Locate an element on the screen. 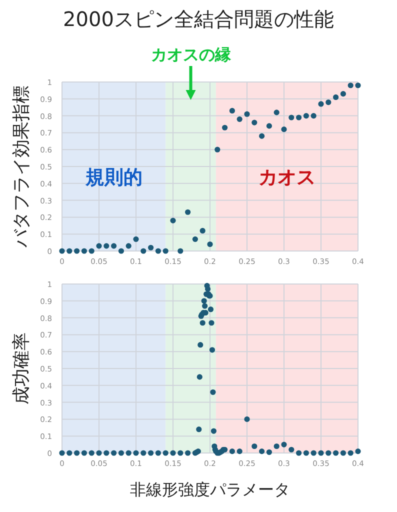  band-label: カオス is located at coordinates (287, 177).